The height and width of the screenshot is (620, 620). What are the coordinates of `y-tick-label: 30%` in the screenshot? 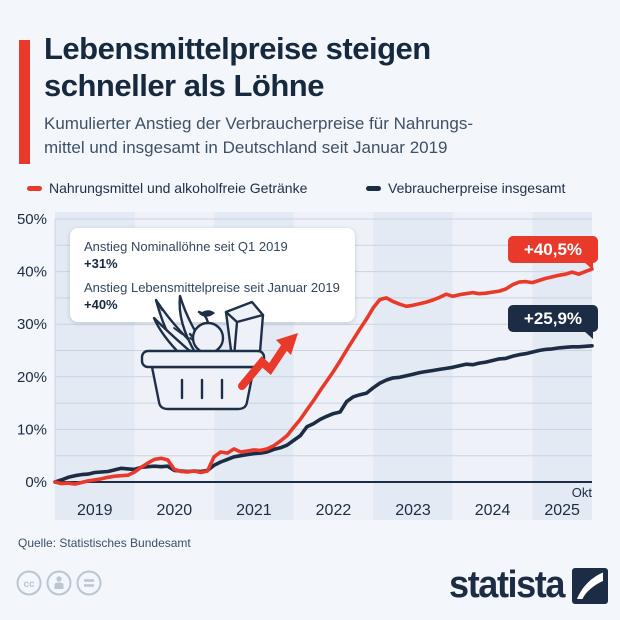 It's located at (32, 324).